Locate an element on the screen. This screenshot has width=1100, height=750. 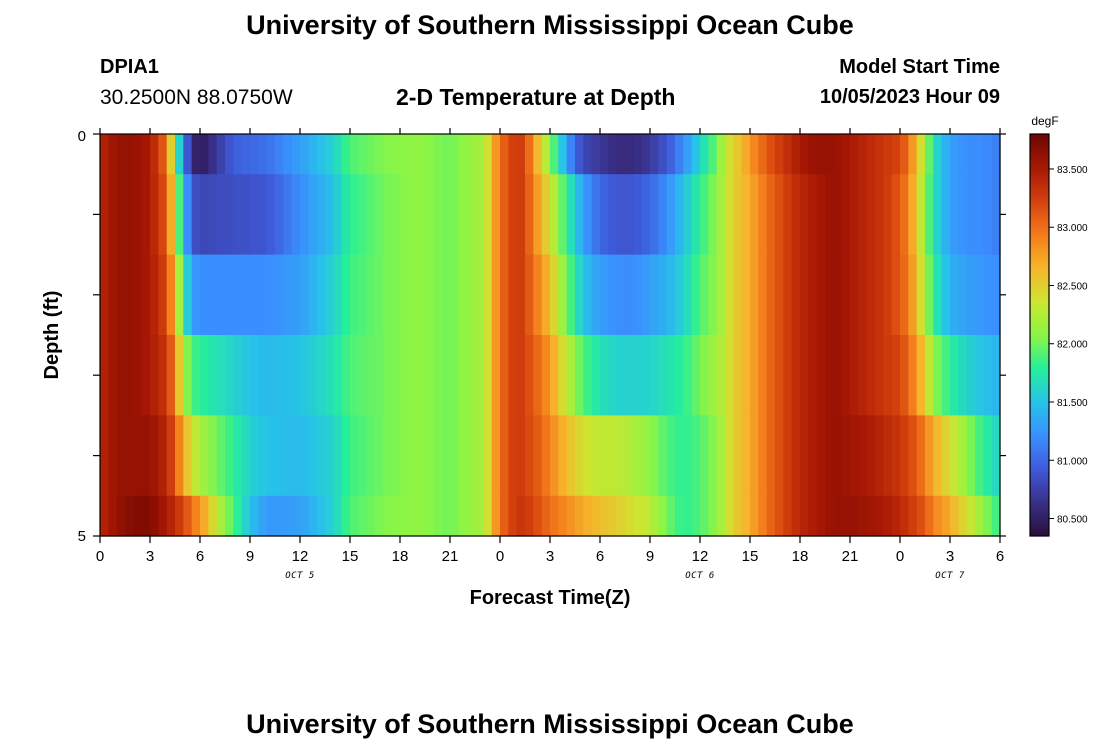
x-tick-label: 3 is located at coordinates (550, 556).